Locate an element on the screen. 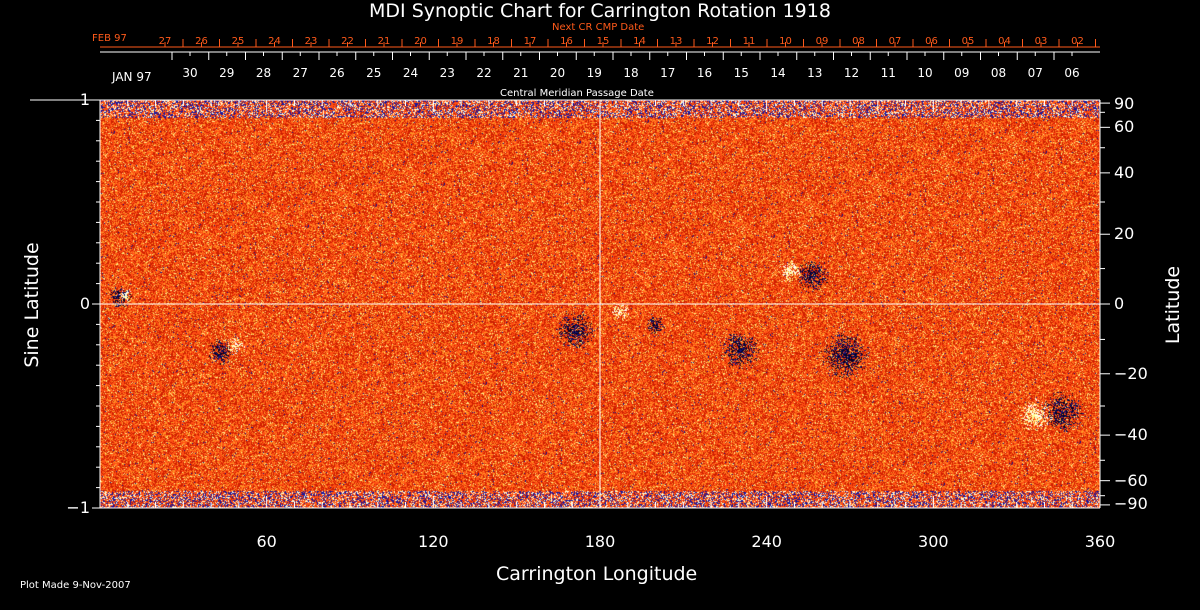 The height and width of the screenshot is (610, 1200). top-axis-2-tick-label: 08 is located at coordinates (998, 73).